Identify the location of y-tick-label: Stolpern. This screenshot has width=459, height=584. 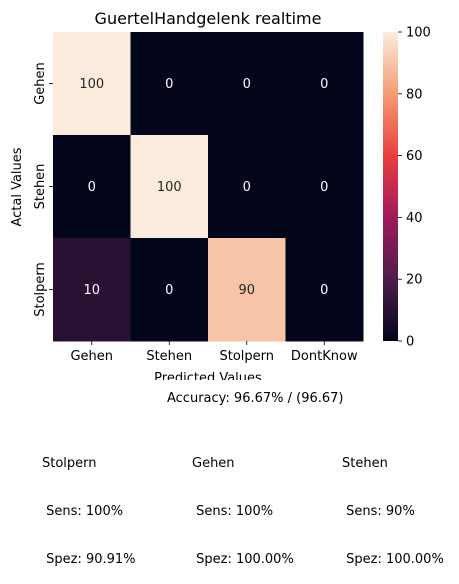
(40, 289).